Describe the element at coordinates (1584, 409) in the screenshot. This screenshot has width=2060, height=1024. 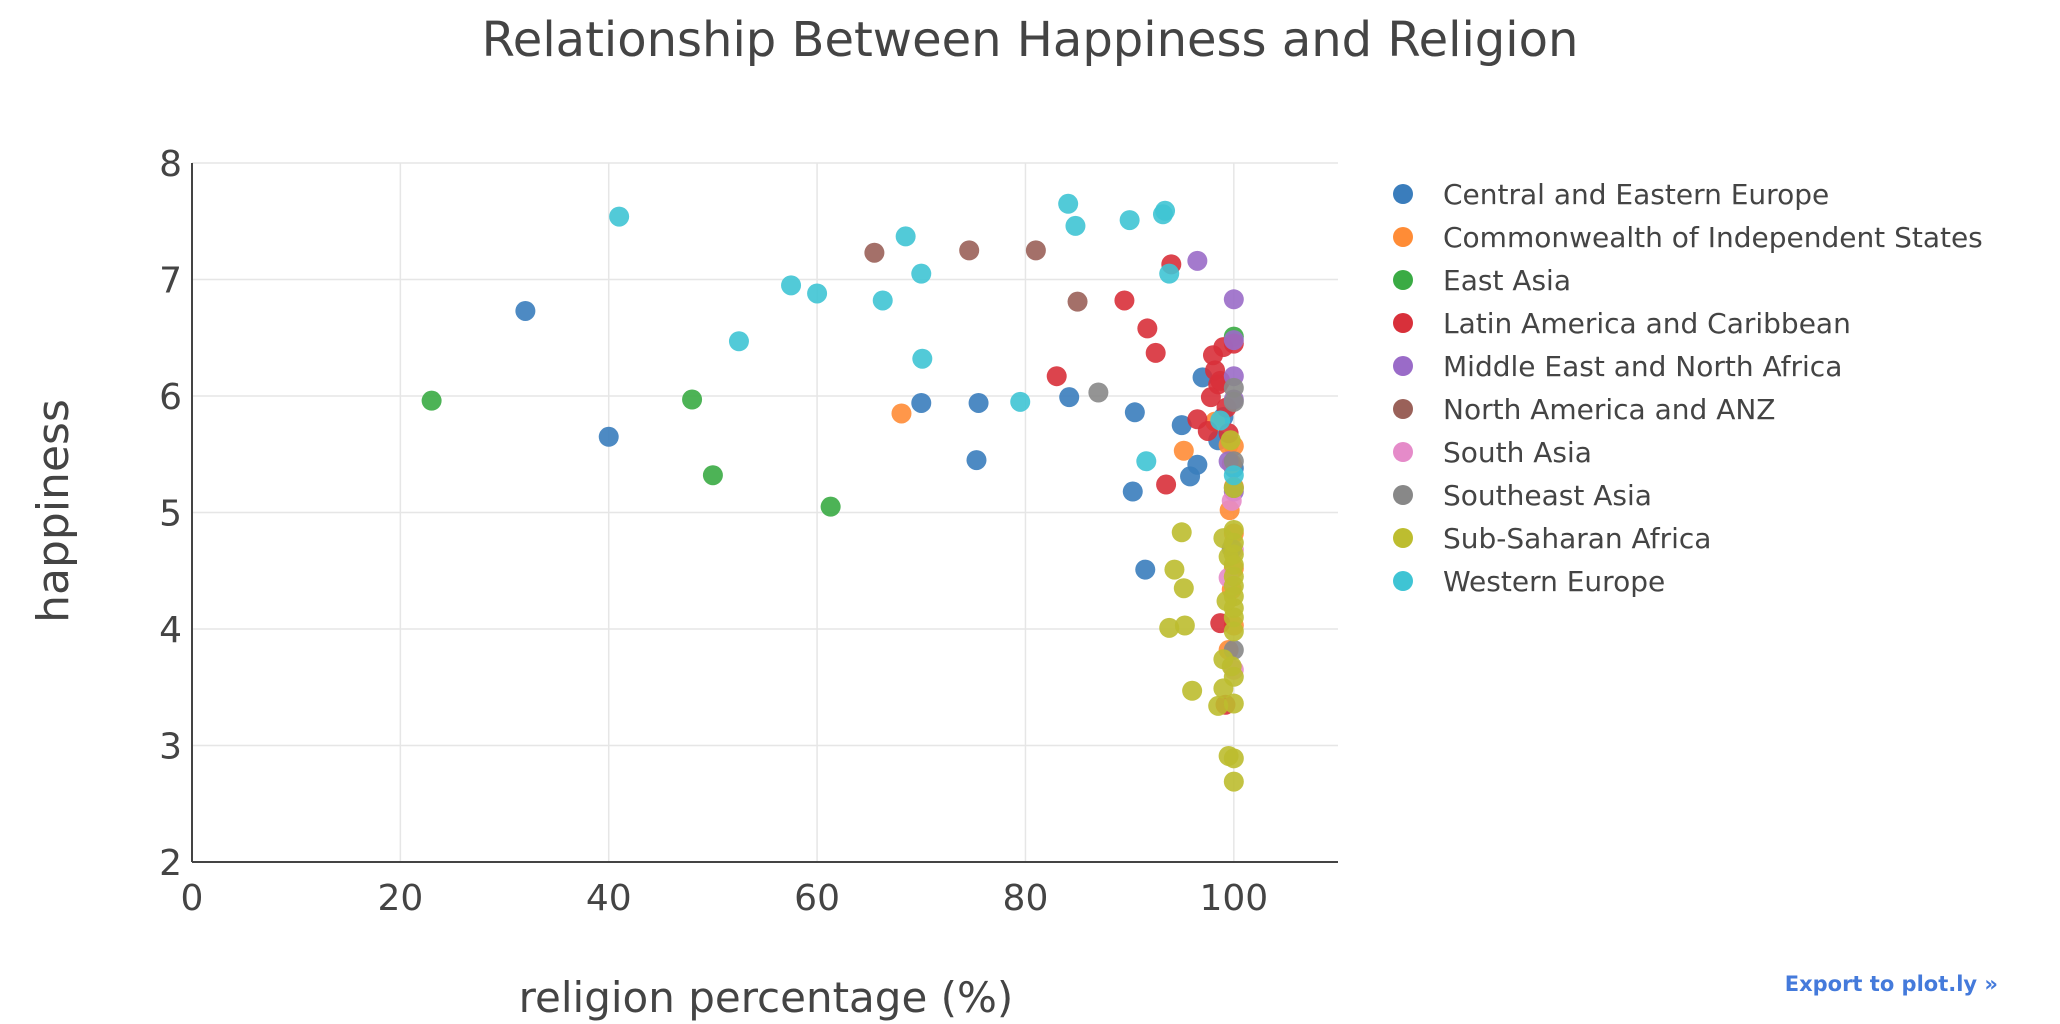
I see `legend-item: North America and ANZ` at that location.